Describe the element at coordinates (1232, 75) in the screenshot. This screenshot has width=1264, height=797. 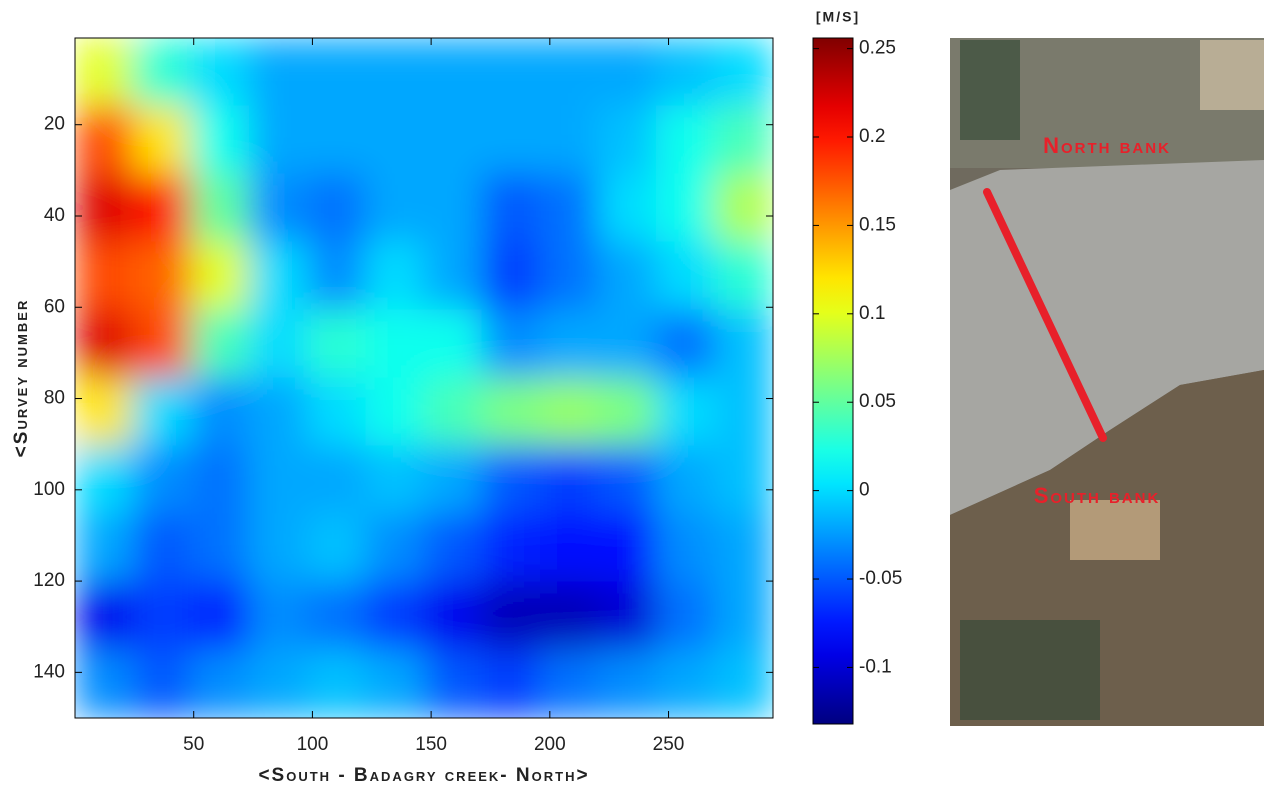
I see `building` at that location.